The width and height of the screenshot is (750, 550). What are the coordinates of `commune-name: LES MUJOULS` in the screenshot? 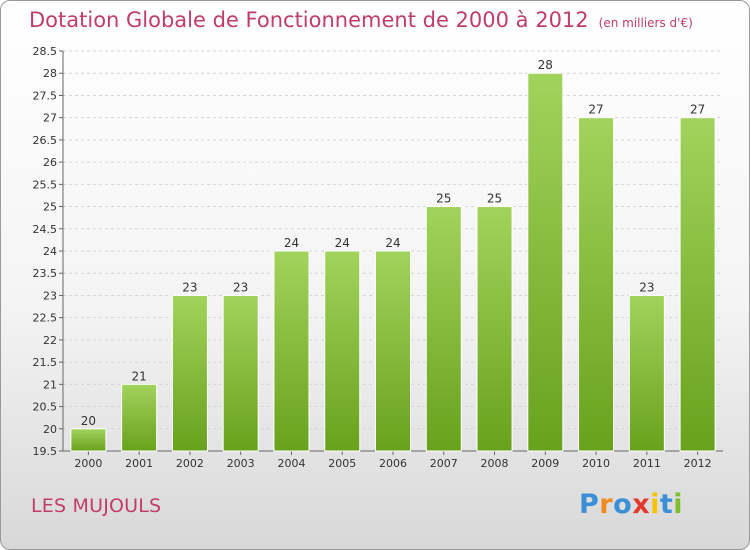 It's located at (96, 506).